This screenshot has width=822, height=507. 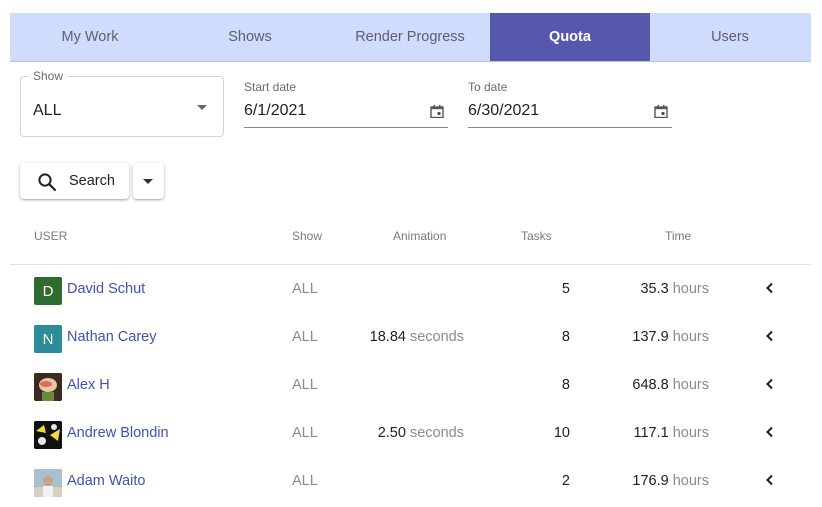 I want to click on to-date-value: 6/30/2021, so click(x=504, y=110).